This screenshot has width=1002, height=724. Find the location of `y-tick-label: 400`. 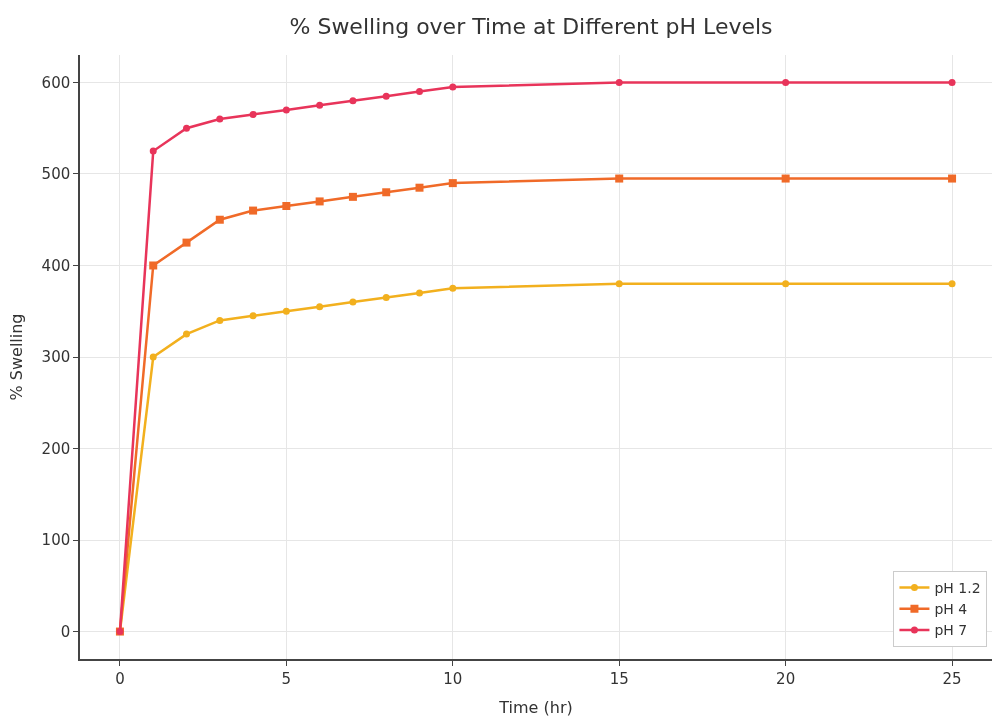

y-tick-label: 400 is located at coordinates (56, 265).